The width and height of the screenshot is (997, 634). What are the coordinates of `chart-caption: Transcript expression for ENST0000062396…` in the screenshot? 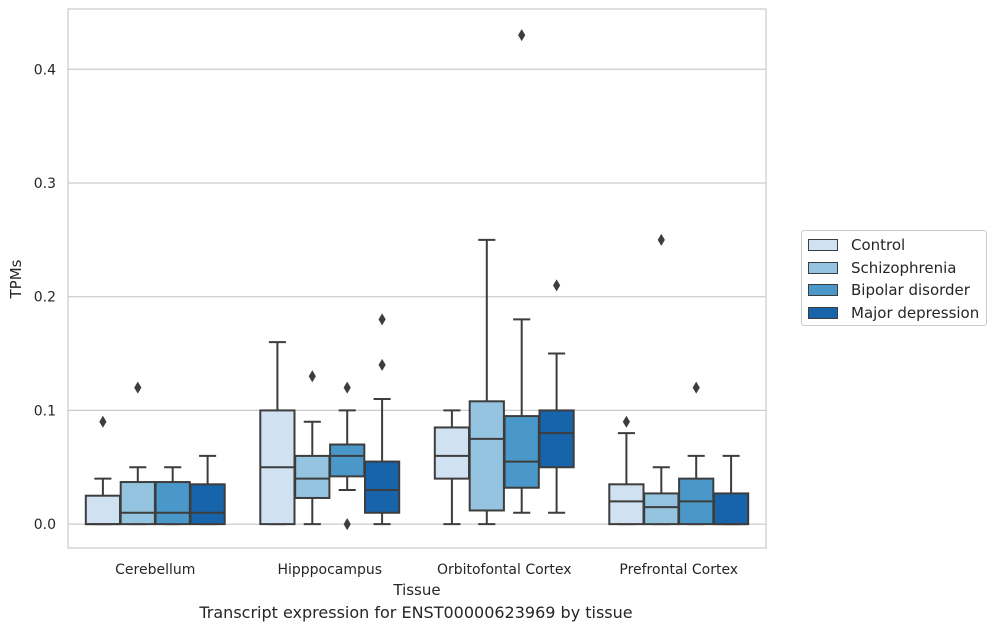 It's located at (416, 612).